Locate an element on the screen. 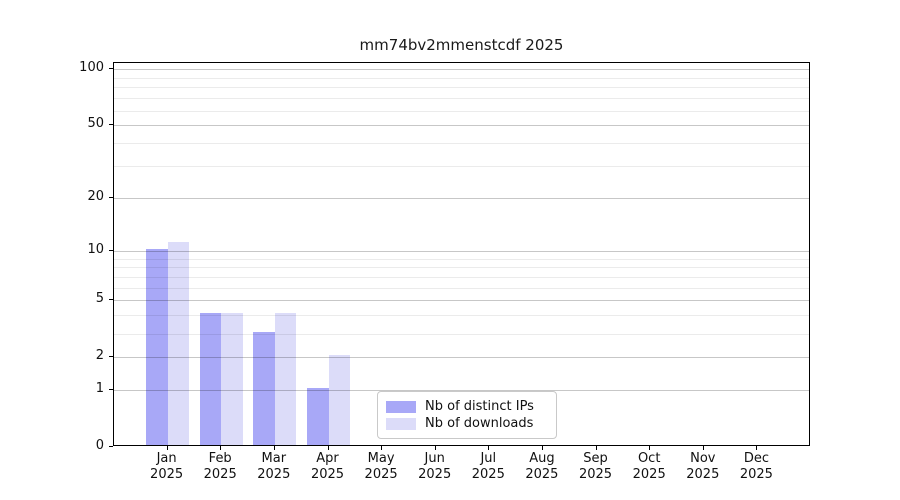  y-tick-label: 1 is located at coordinates (99, 389).